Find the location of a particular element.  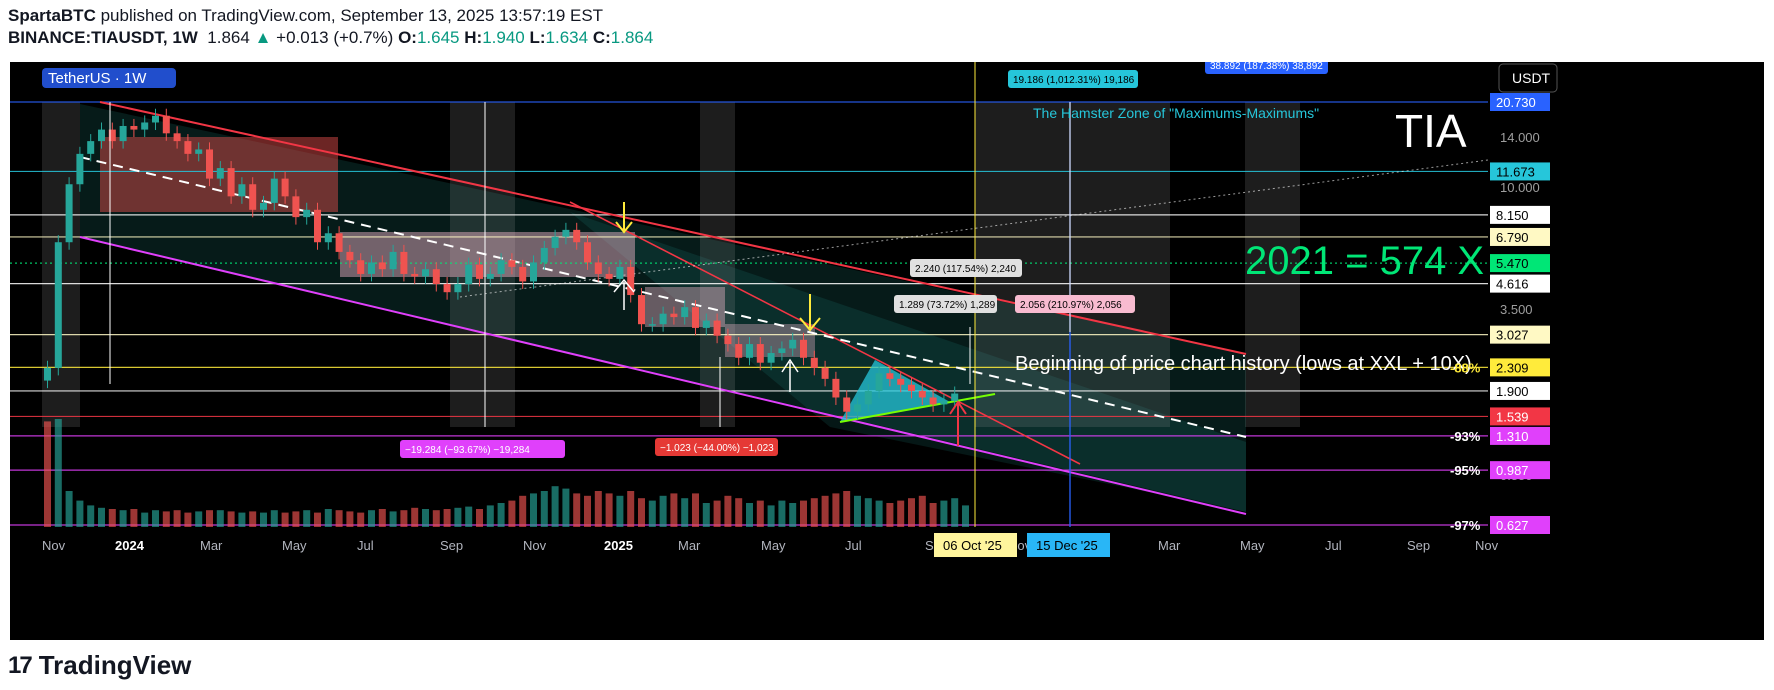

measure-label: −1.023 (−44.00%) −1,023 is located at coordinates (717, 448).